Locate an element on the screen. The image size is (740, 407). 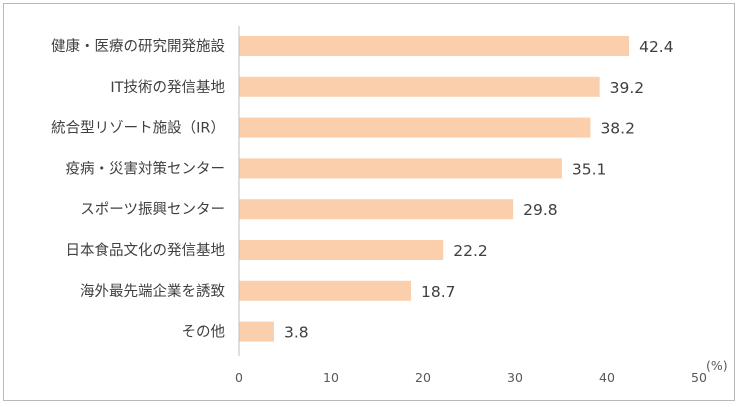
x-tick-label: 10 is located at coordinates (331, 377).